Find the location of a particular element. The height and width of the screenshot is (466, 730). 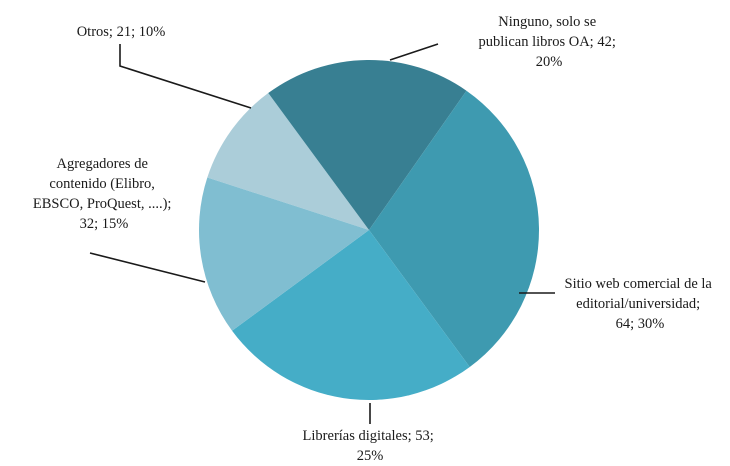

label-line: Sitio web comercial de la is located at coordinates (639, 284).